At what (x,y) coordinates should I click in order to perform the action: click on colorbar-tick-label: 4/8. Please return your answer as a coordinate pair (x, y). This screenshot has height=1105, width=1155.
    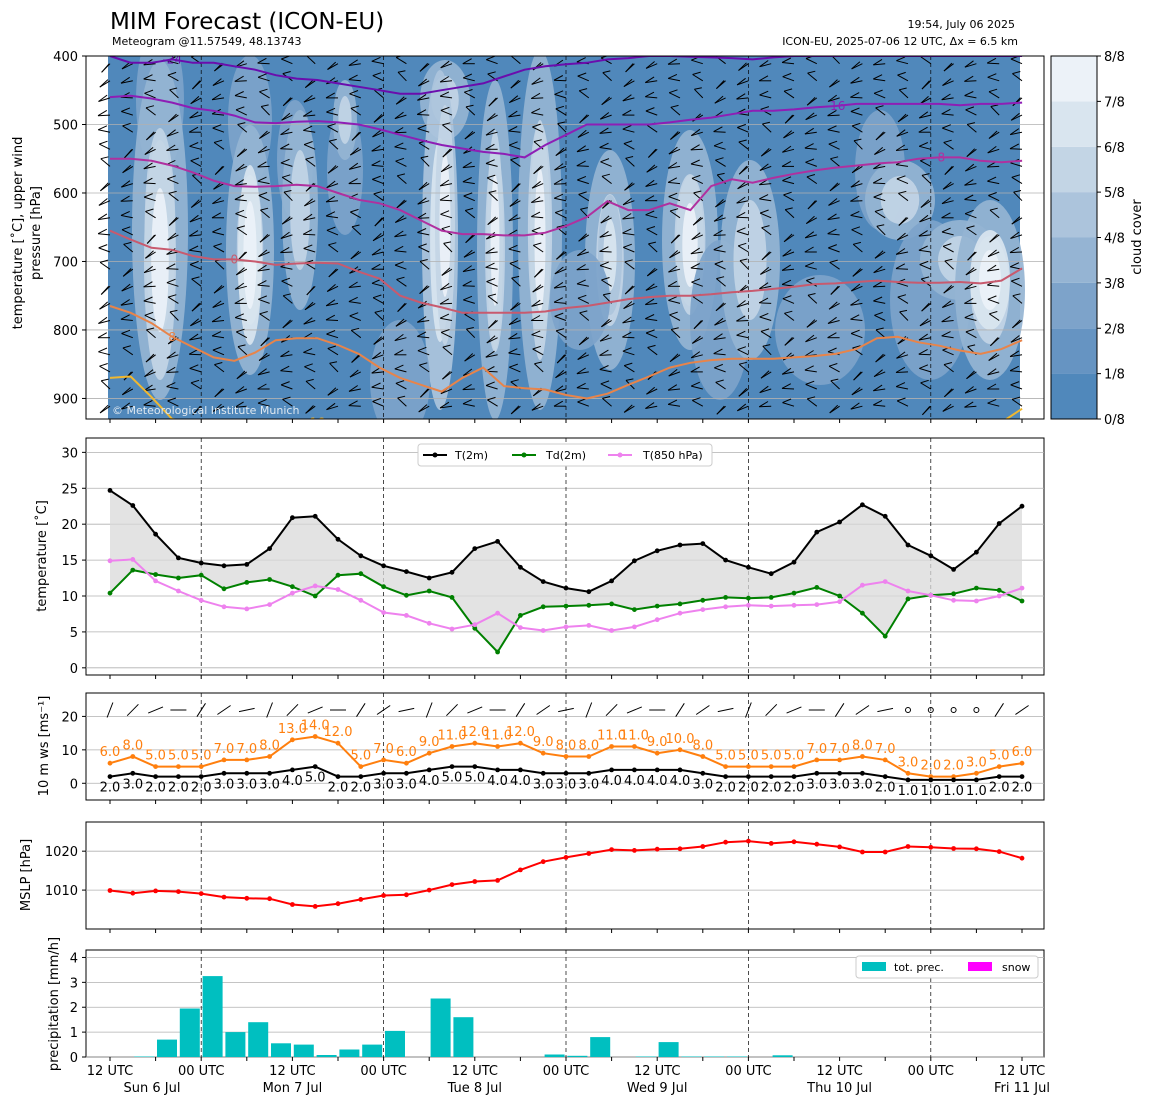
    Looking at the image, I should click on (1114, 239).